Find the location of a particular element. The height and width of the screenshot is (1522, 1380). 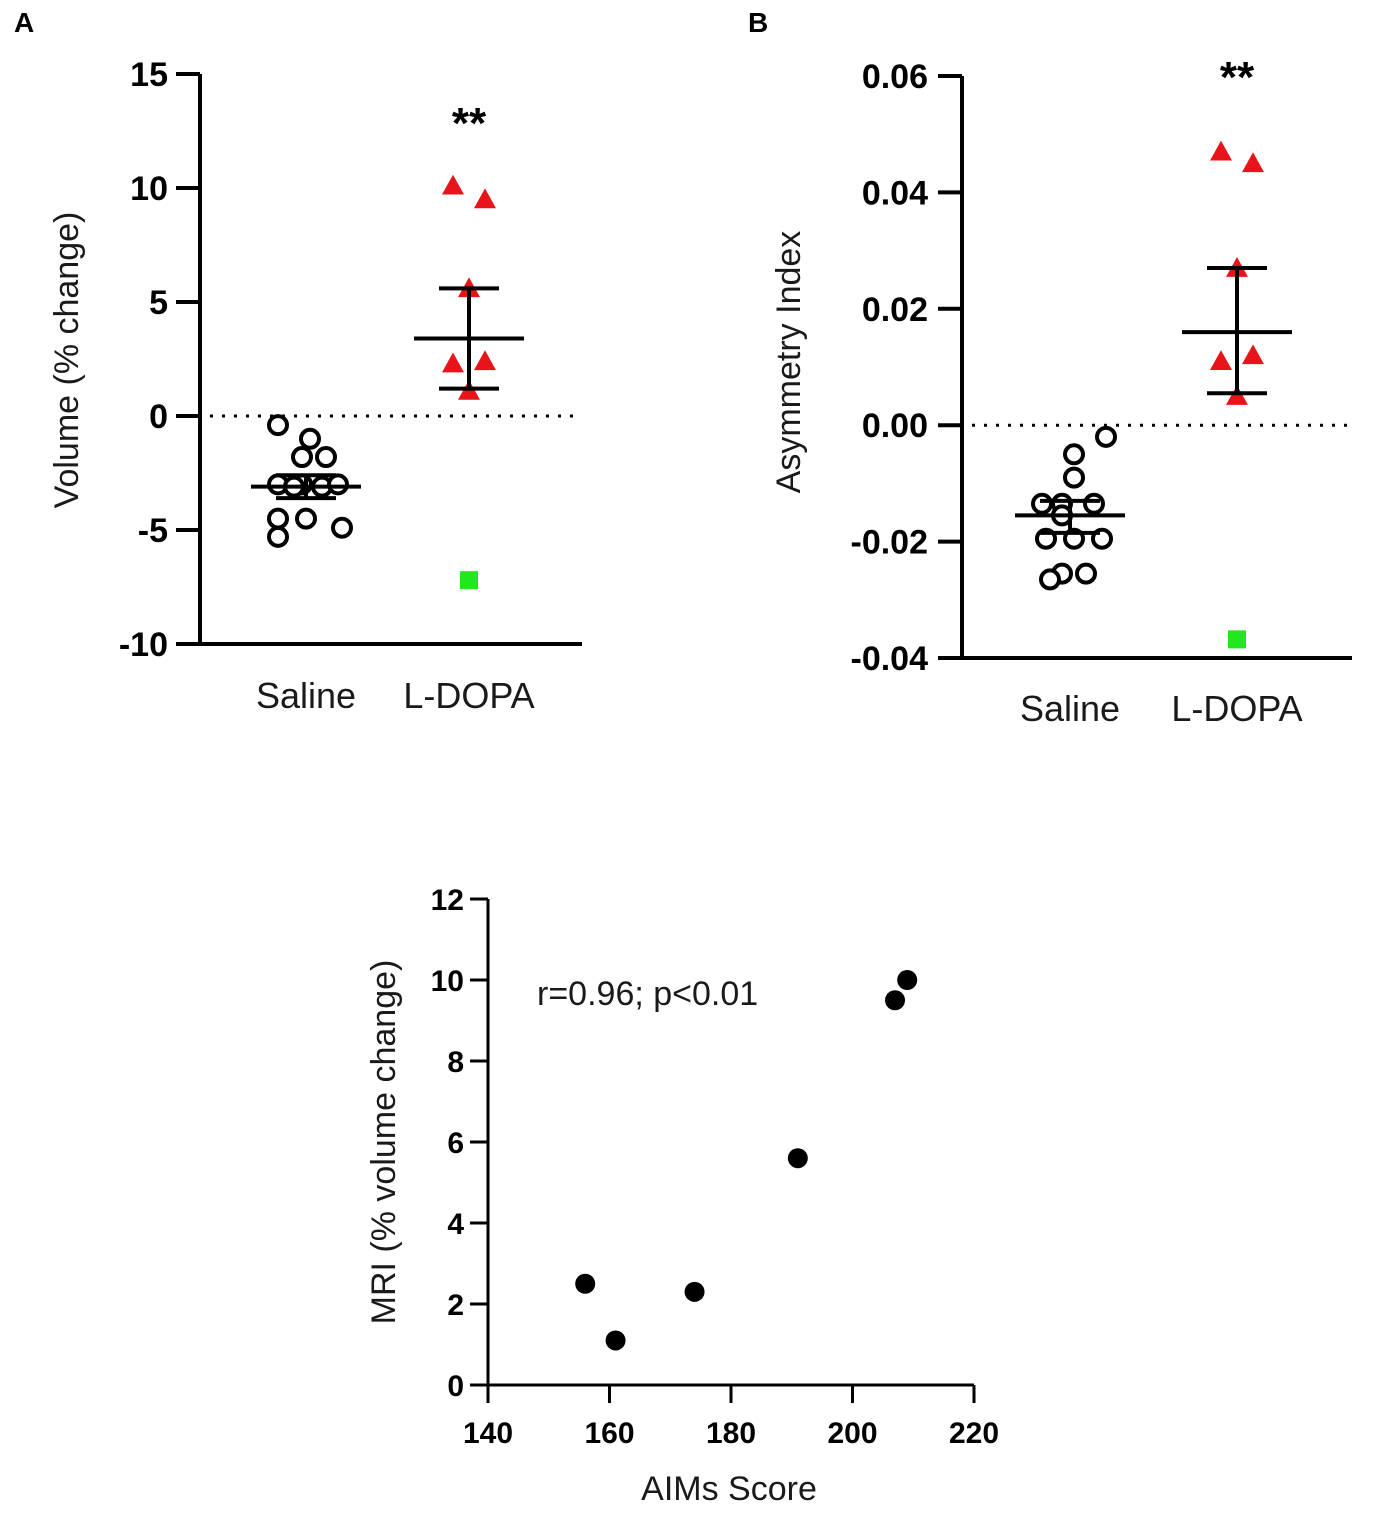

y-axis-title: Volume (% change) is located at coordinates (67, 360).